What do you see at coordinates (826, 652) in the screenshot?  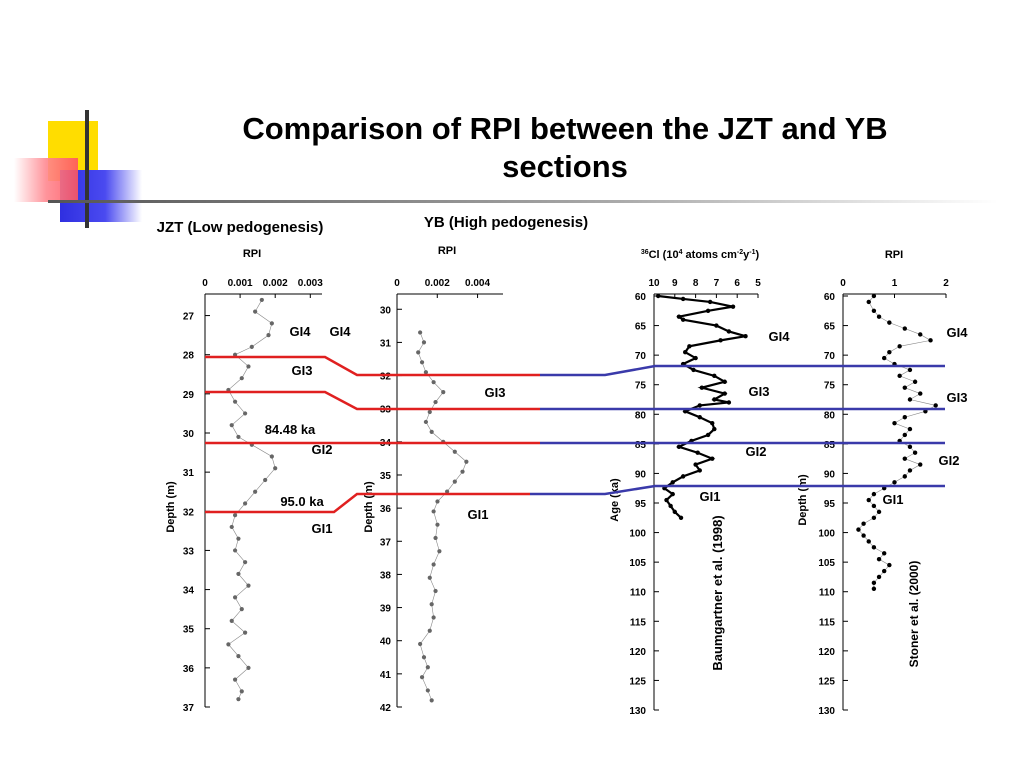 I see `panel-4-ytick-label: 120` at bounding box center [826, 652].